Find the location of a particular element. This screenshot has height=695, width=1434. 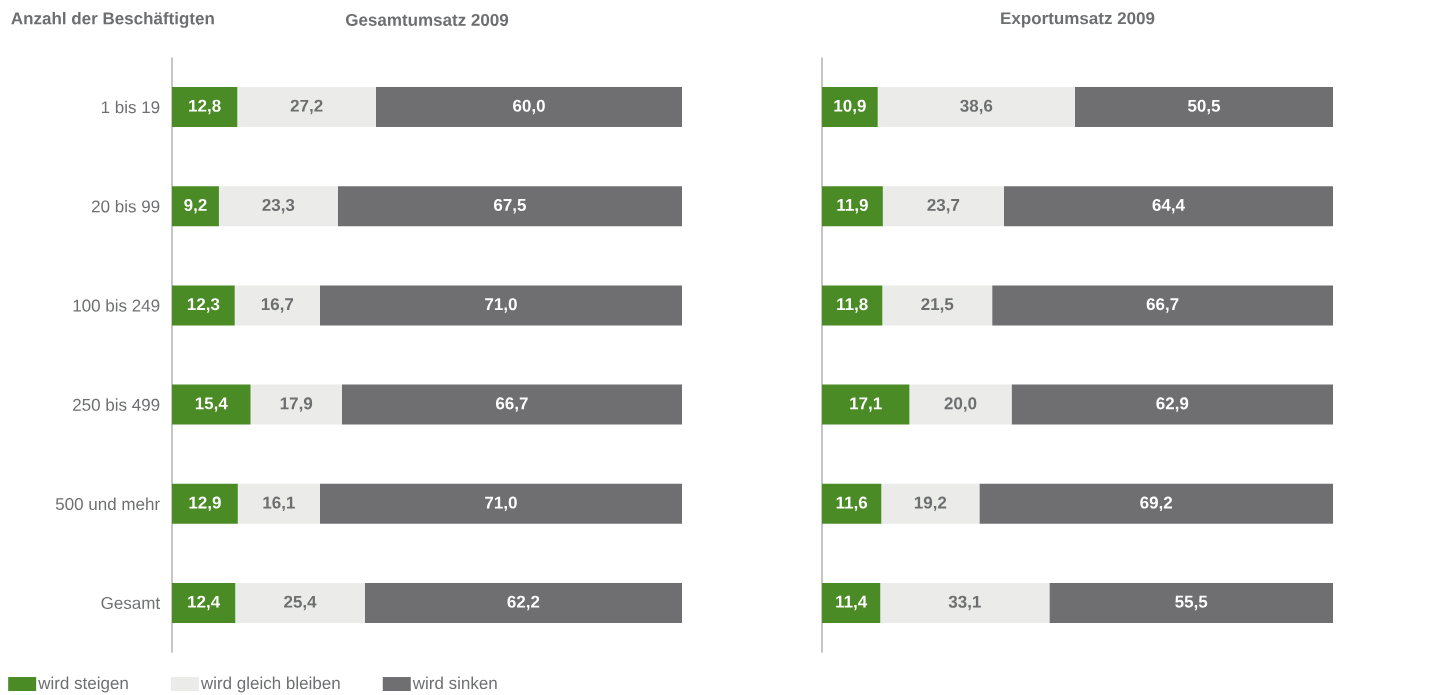

data-label: 16,7 is located at coordinates (277, 305).